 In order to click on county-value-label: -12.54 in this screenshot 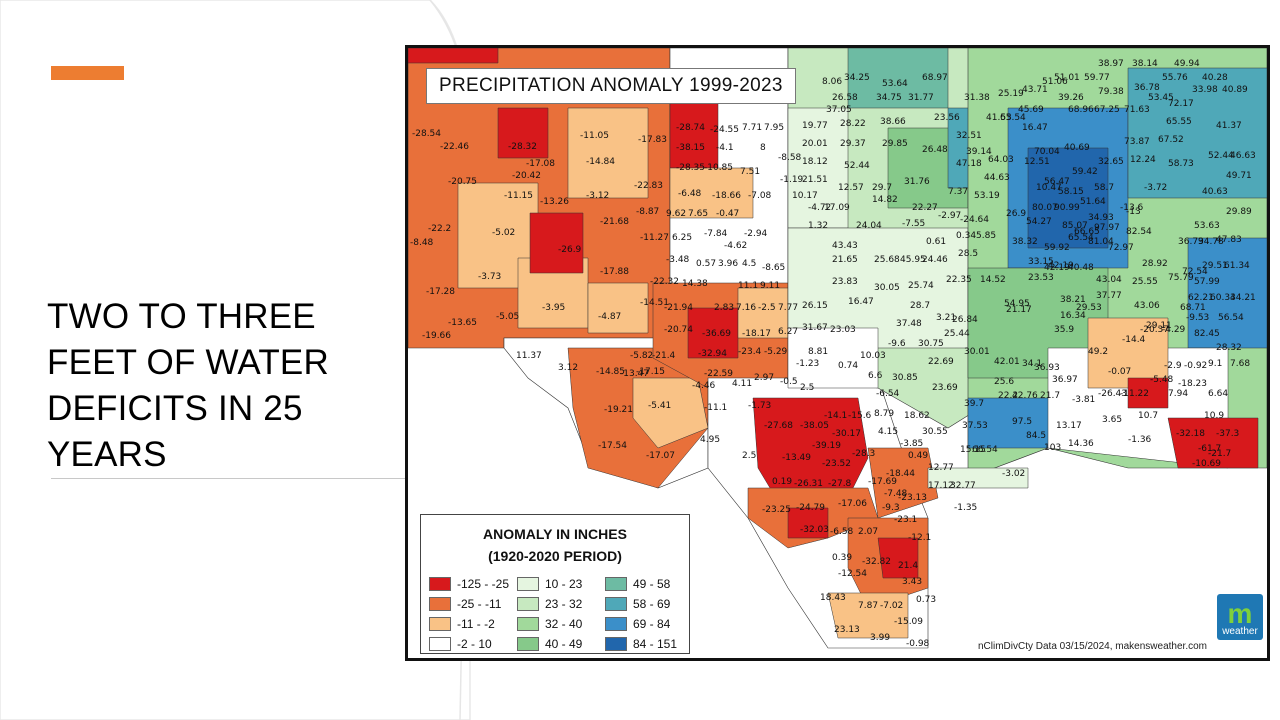, I will do `click(852, 574)`.